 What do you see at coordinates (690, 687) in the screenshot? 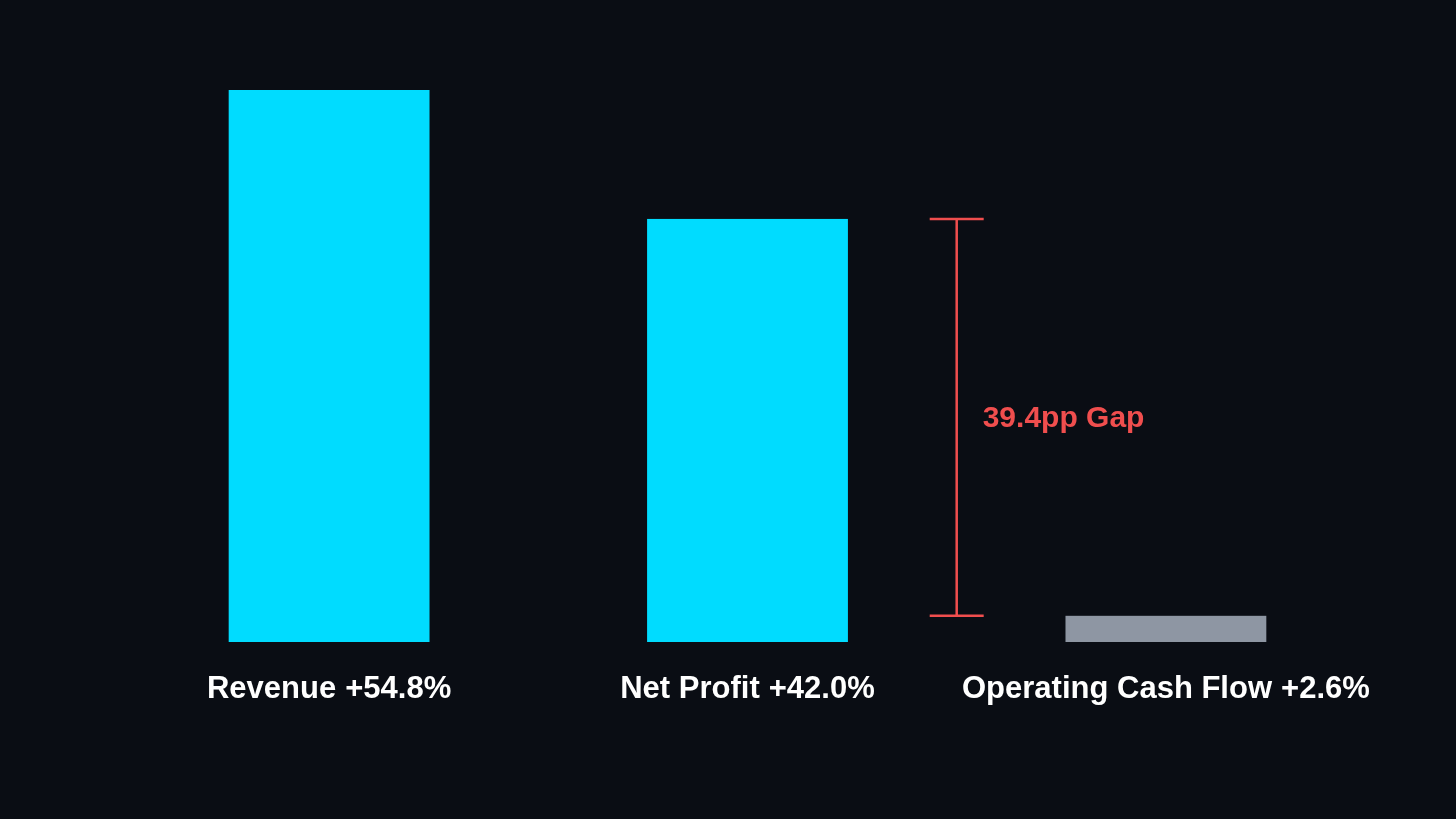
I see `x-tick-label: Net Profit` at bounding box center [690, 687].